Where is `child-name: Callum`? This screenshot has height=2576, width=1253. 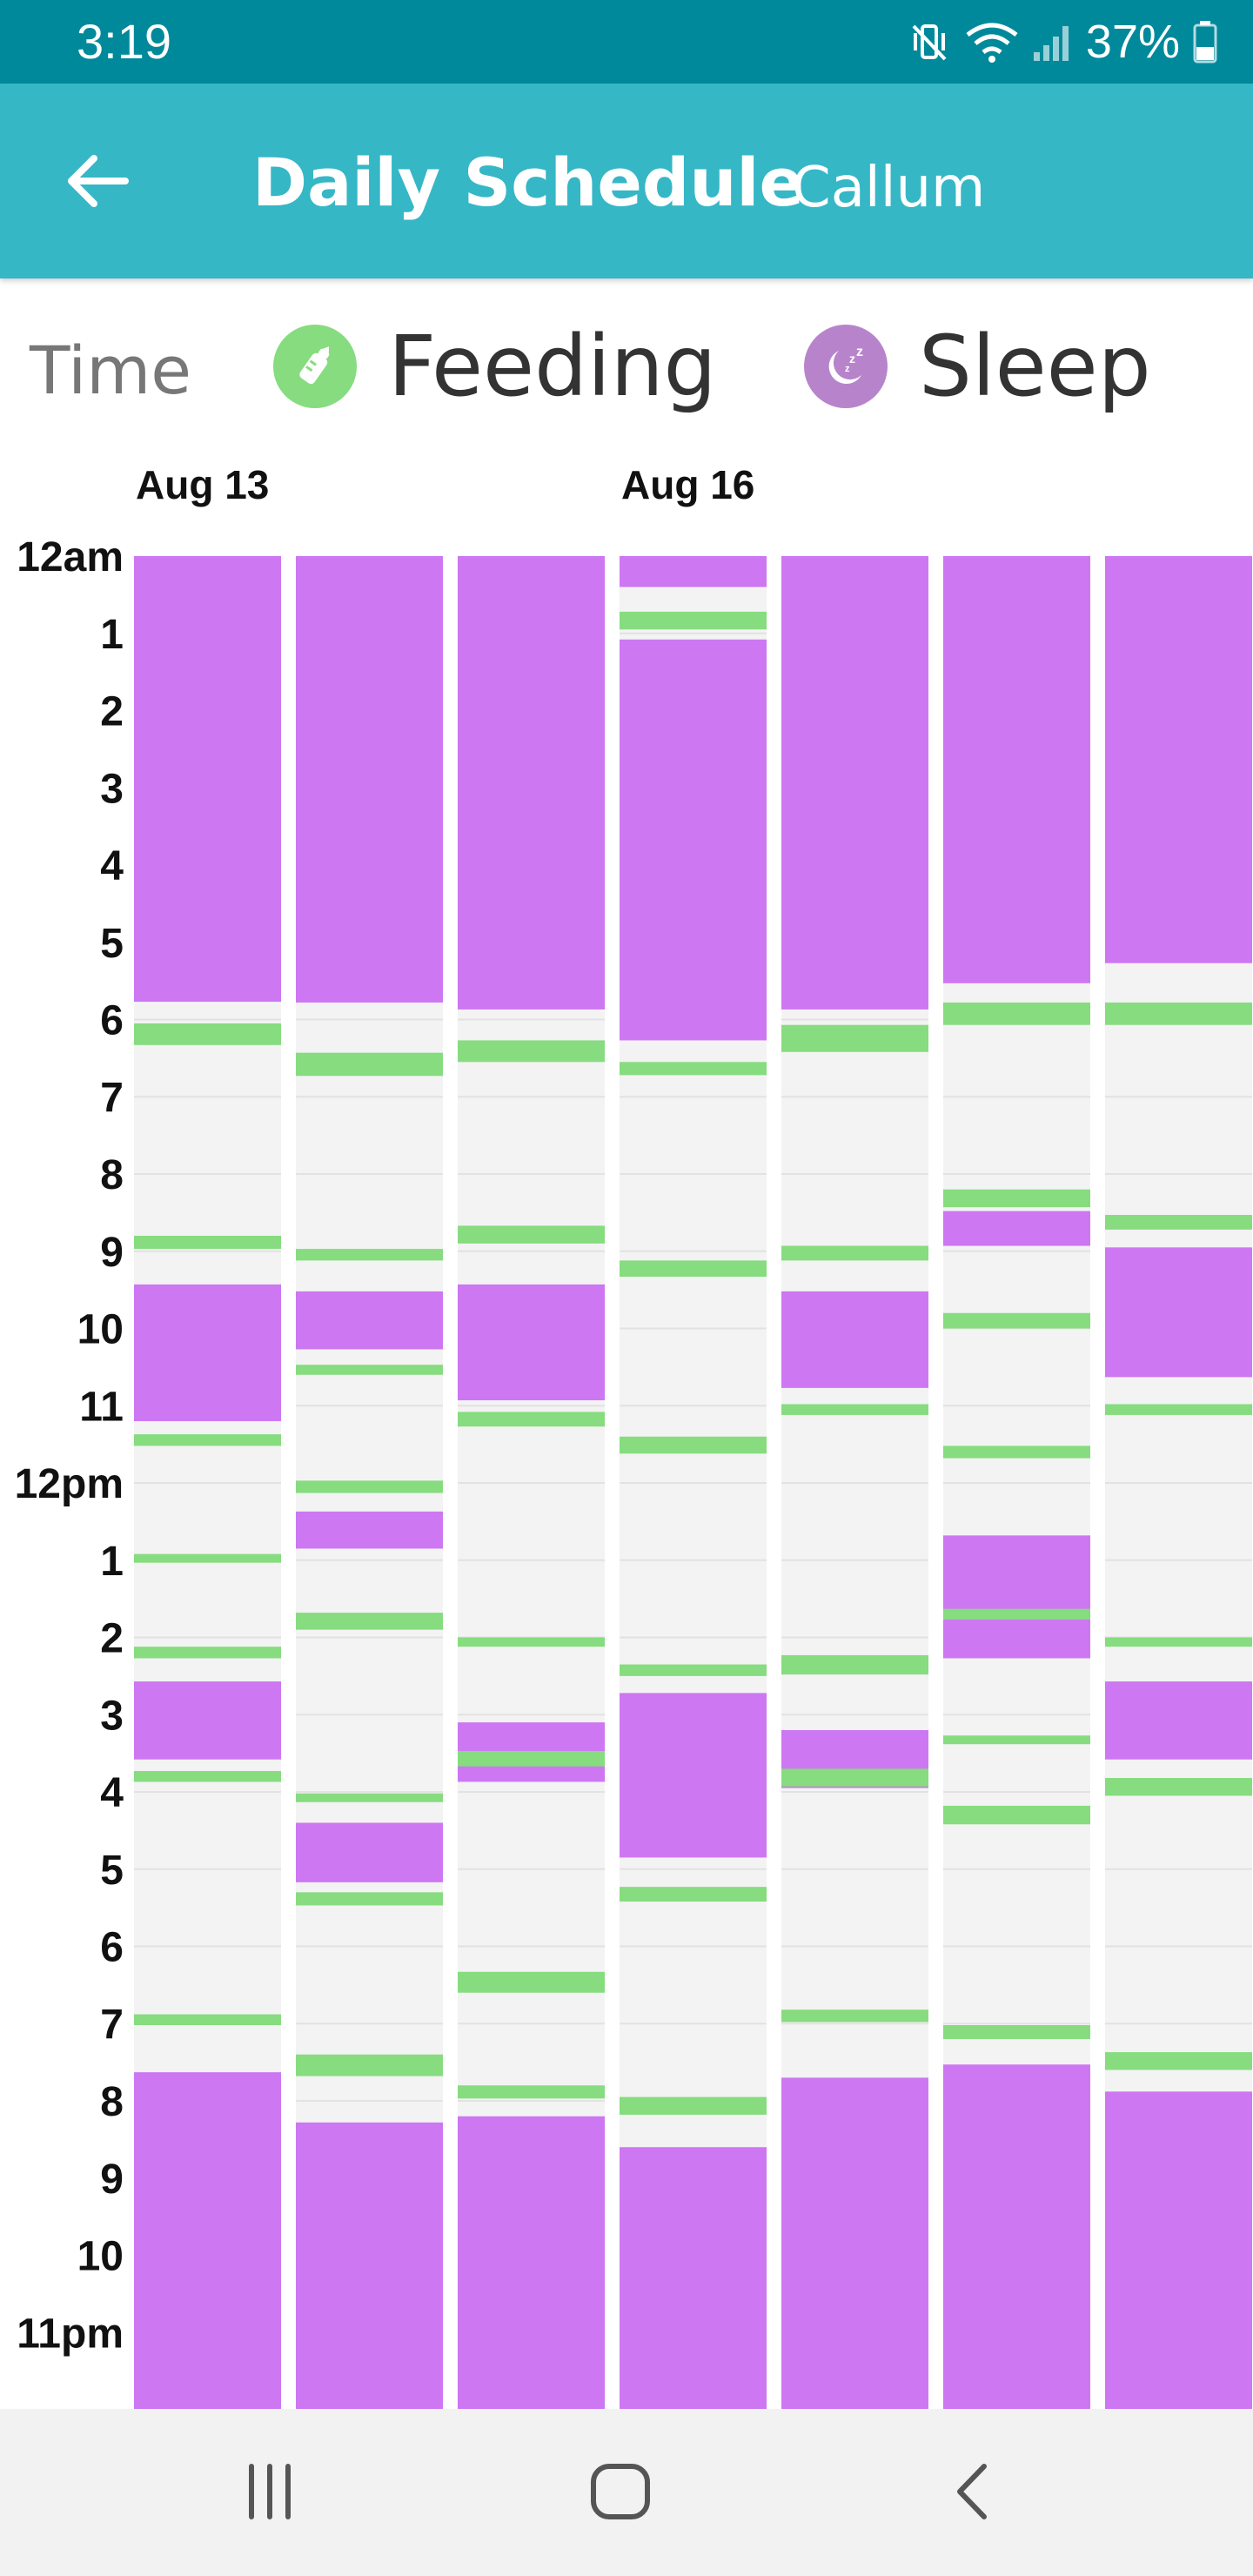 child-name: Callum is located at coordinates (889, 188).